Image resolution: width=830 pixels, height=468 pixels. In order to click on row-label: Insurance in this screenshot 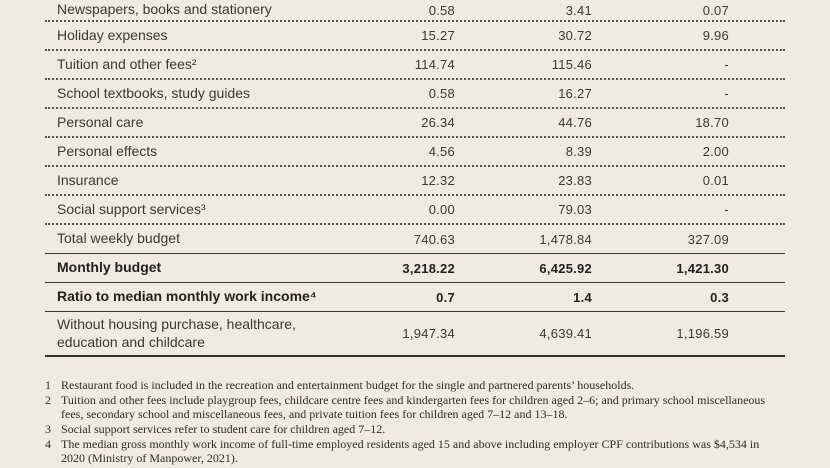, I will do `click(88, 179)`.